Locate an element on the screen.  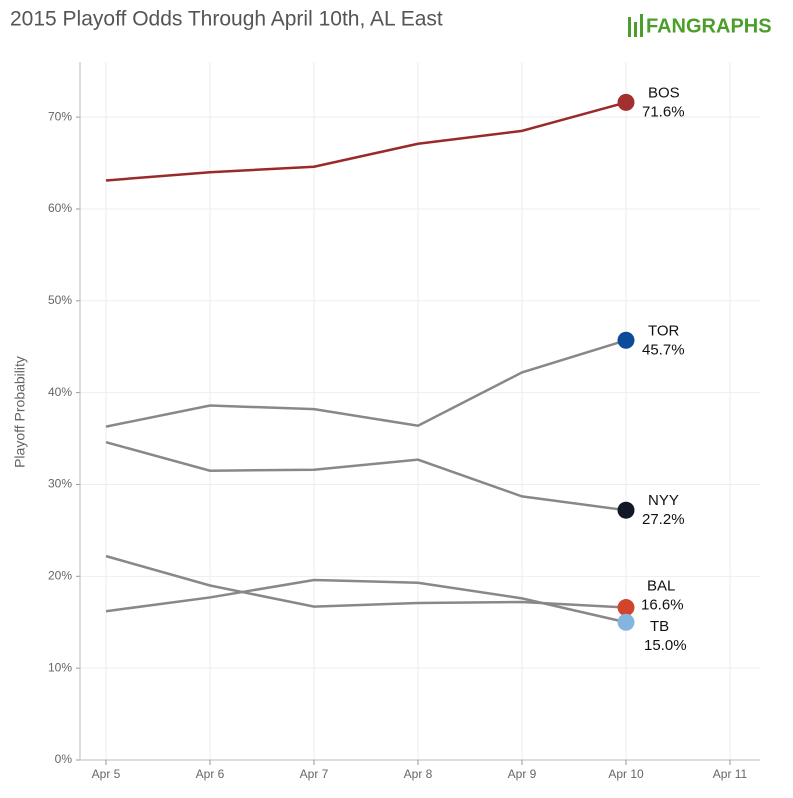
y-tick-label: 60% is located at coordinates (60, 208).